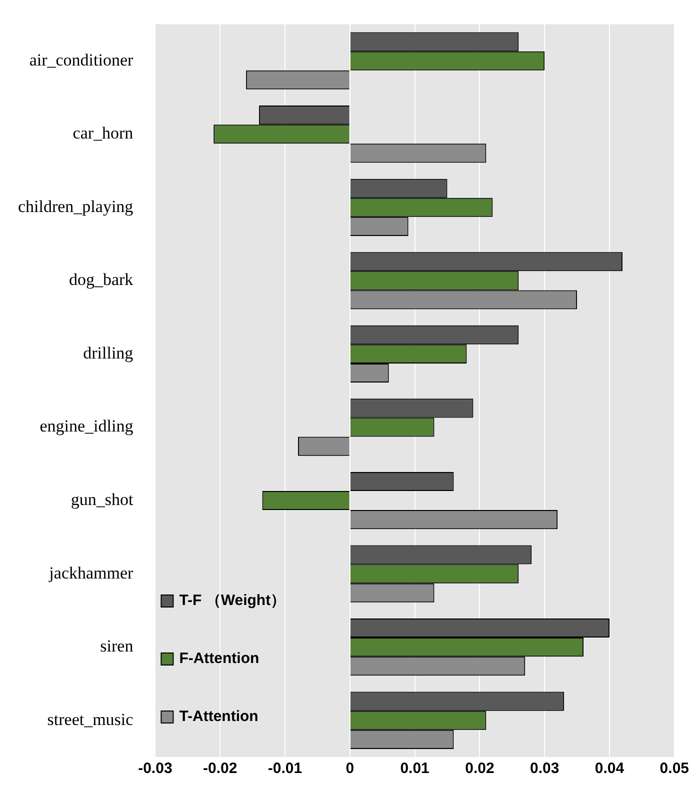  I want to click on legend-label: T-Attention, so click(218, 717).